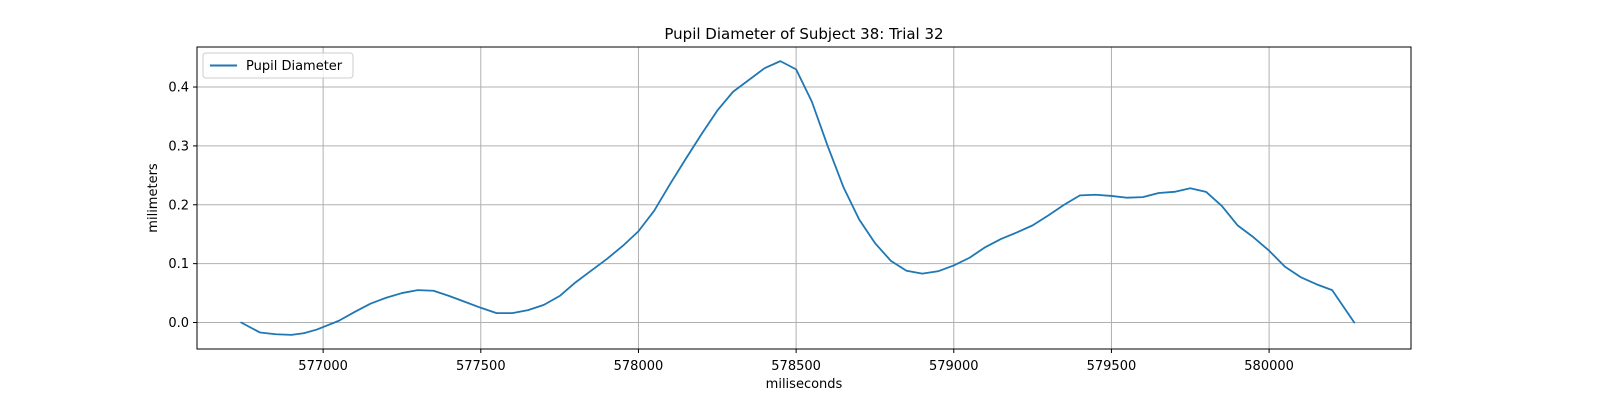 This screenshot has height=400, width=1600. I want to click on y-tick-label: 0.4, so click(178, 88).